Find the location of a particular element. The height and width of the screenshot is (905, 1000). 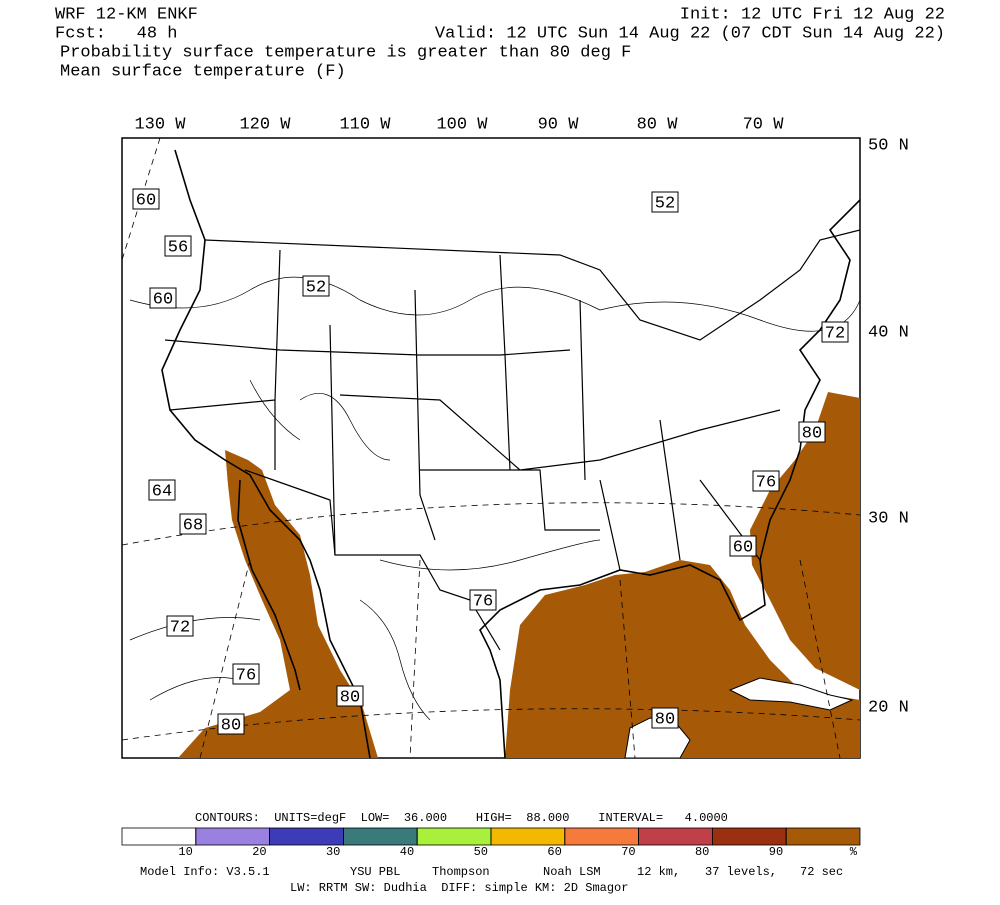

contour-label: 68 is located at coordinates (193, 525).